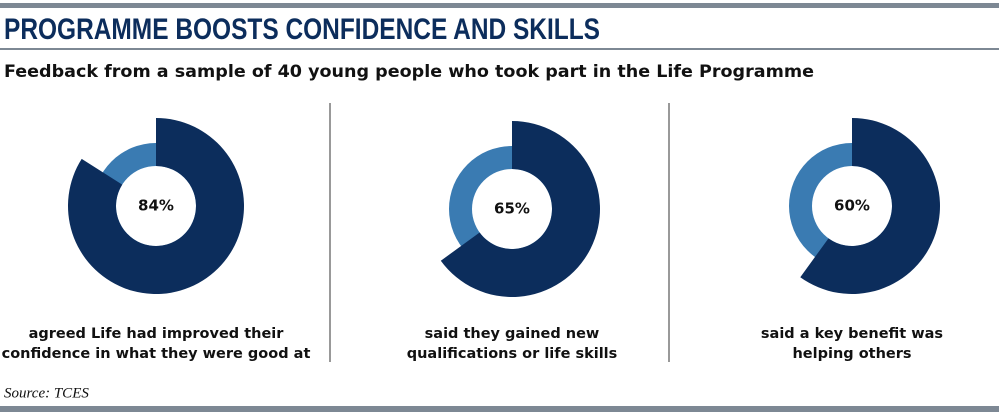 The width and height of the screenshot is (999, 418). I want to click on caption: confidence in what they were good at, so click(156, 354).